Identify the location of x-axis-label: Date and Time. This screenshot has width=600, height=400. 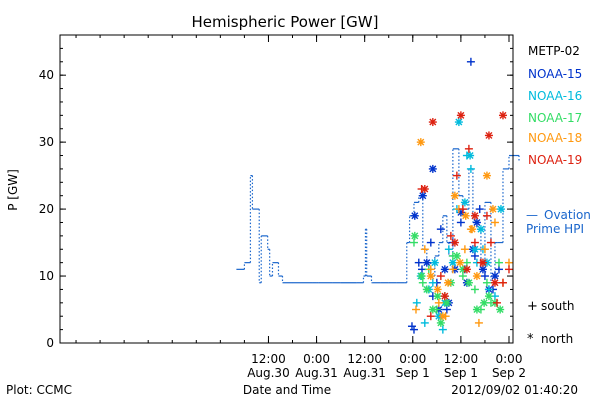
(287, 390).